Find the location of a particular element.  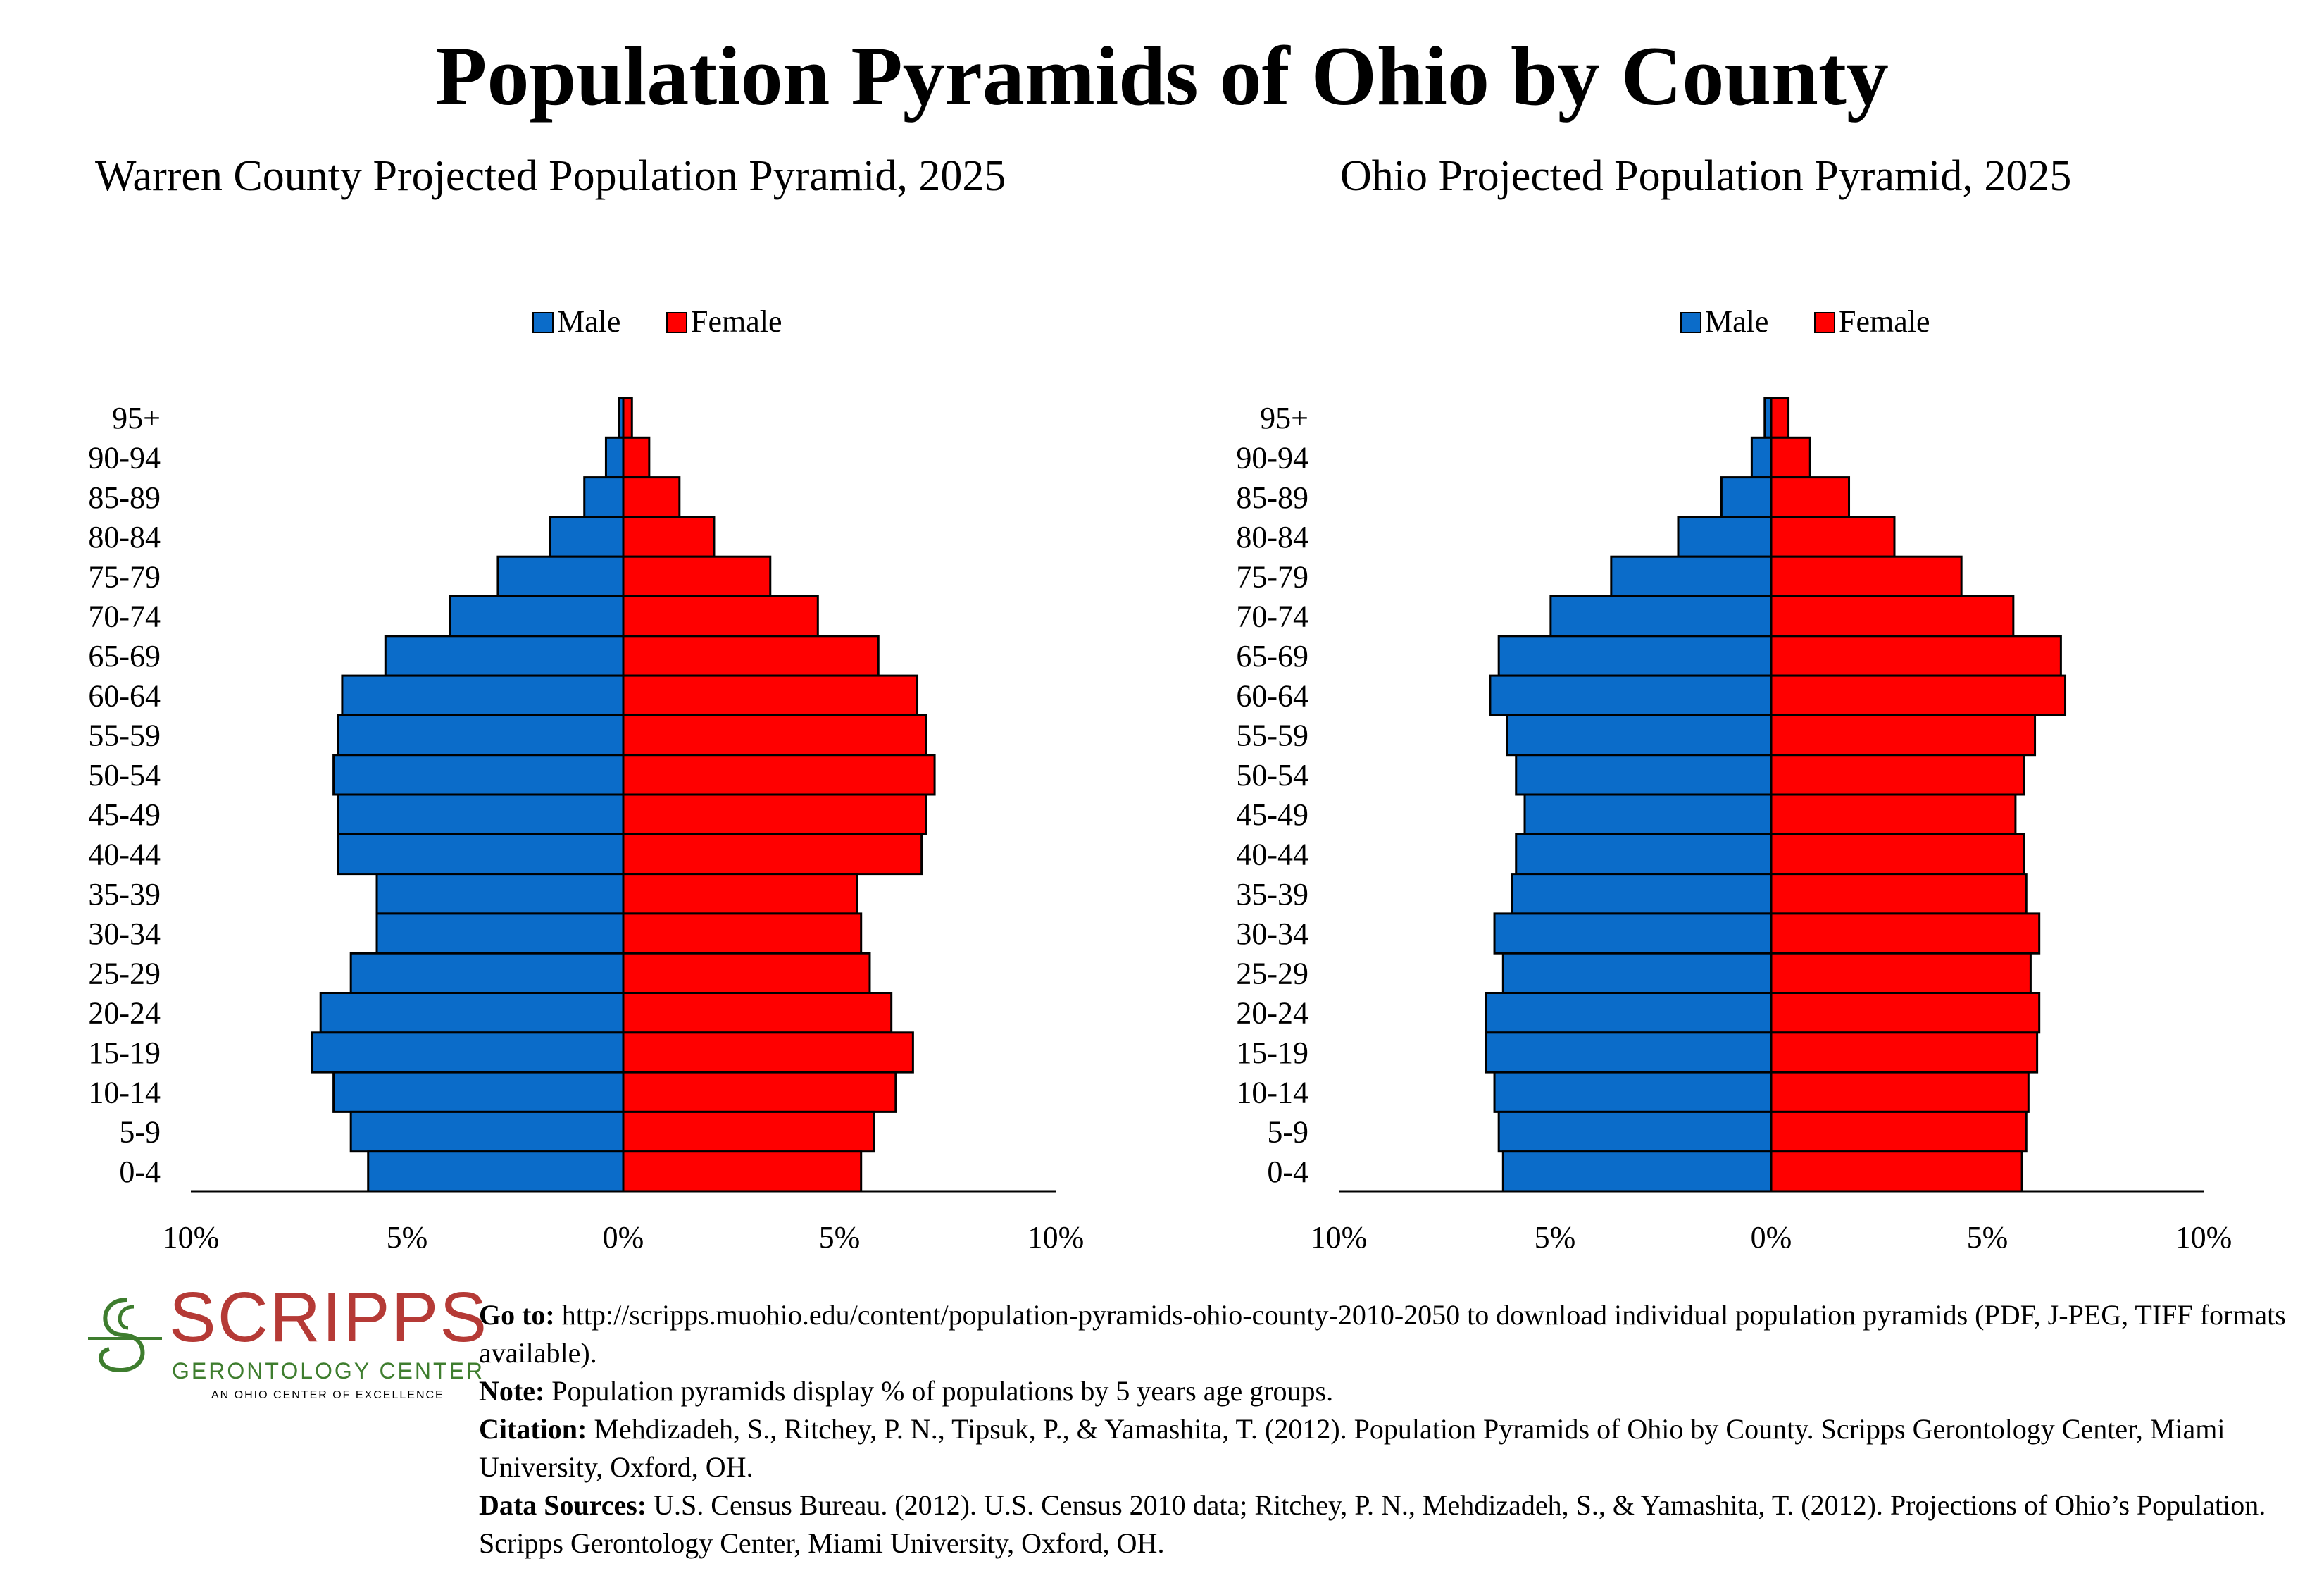

warren-age-label: 55-59 is located at coordinates (125, 736).